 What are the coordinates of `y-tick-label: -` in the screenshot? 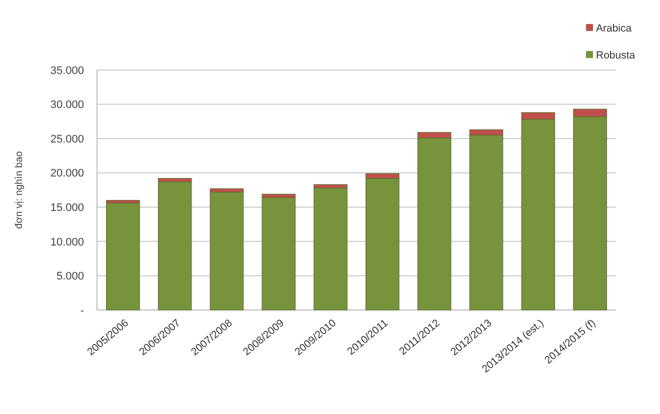 It's located at (82, 310).